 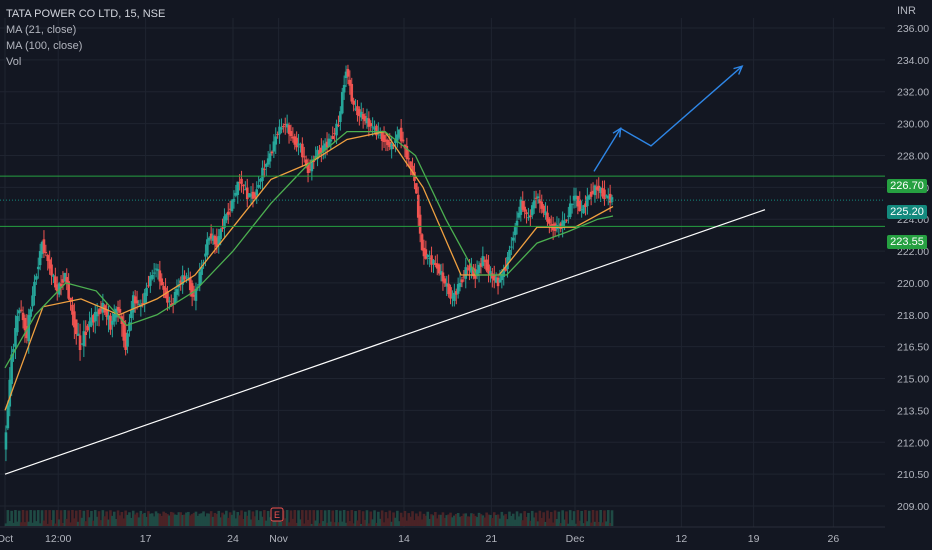 What do you see at coordinates (906, 11) in the screenshot?
I see `currency-label: INR` at bounding box center [906, 11].